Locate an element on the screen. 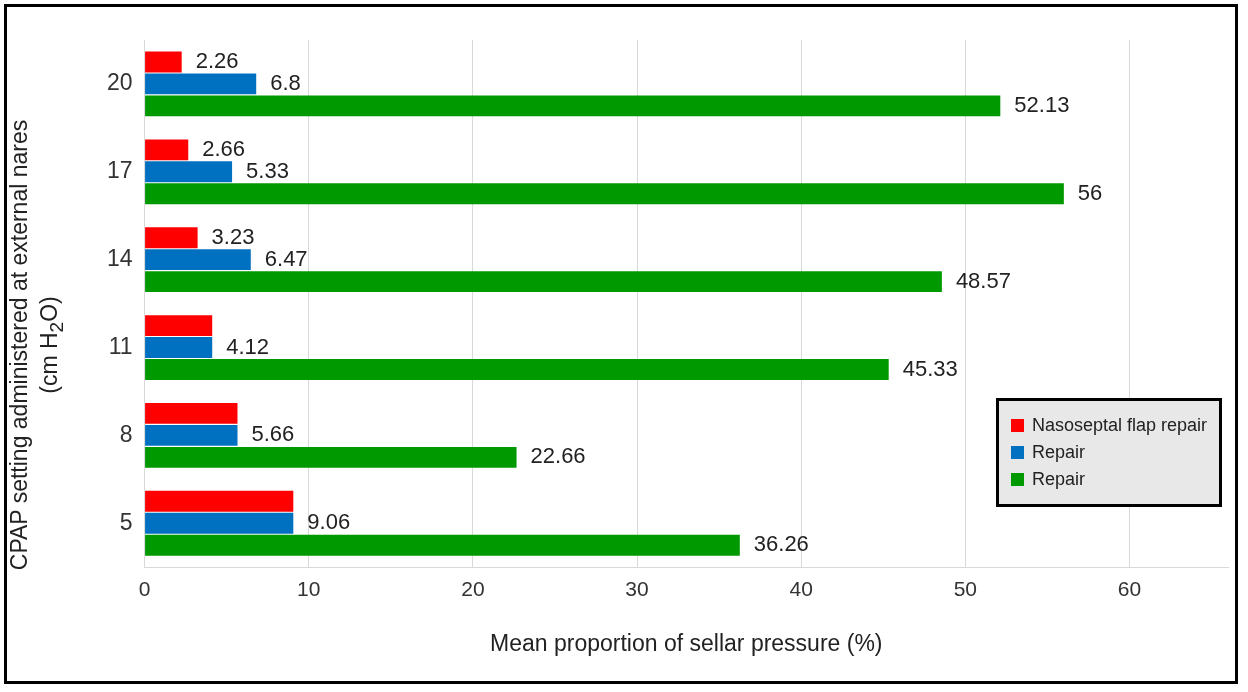  y-tick-label: 14 is located at coordinates (119, 258).